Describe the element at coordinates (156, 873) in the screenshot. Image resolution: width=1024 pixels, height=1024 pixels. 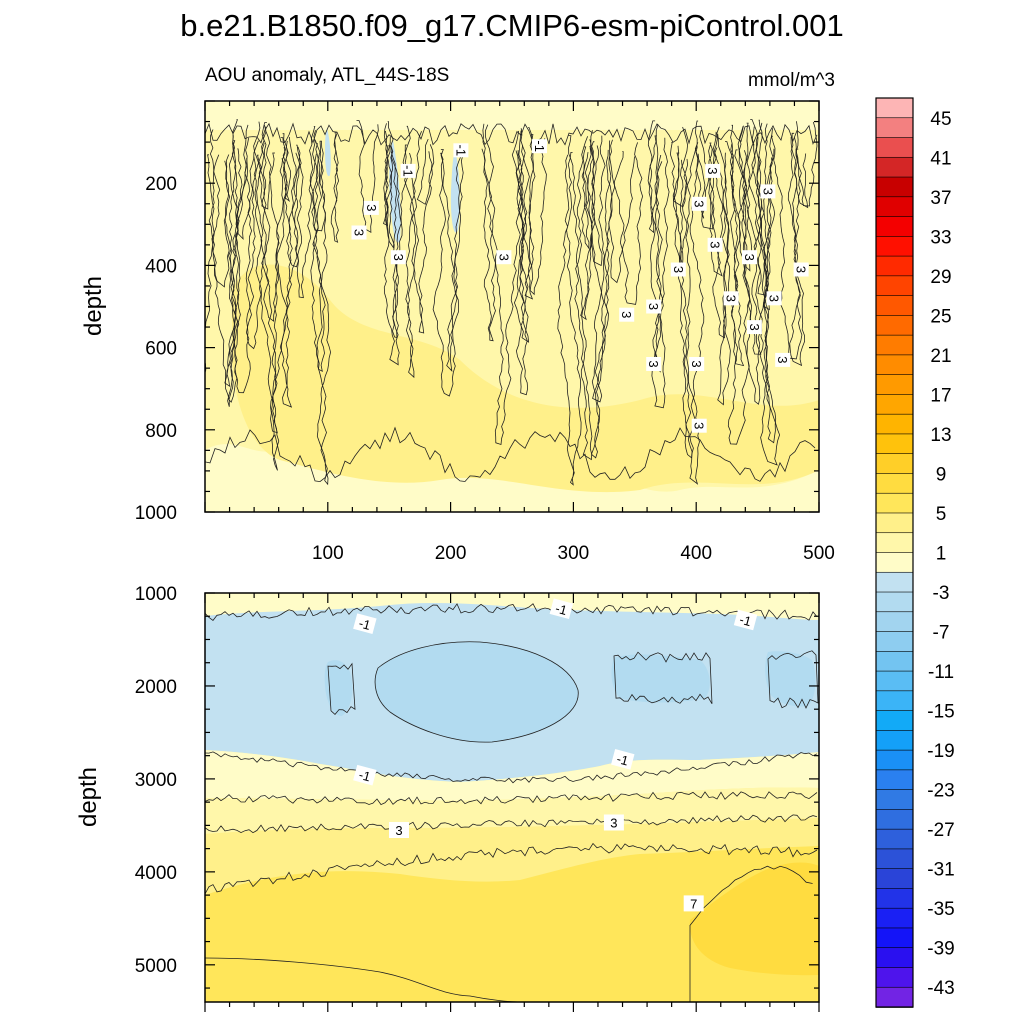
I see `lower-y-tick-label: 4000` at that location.